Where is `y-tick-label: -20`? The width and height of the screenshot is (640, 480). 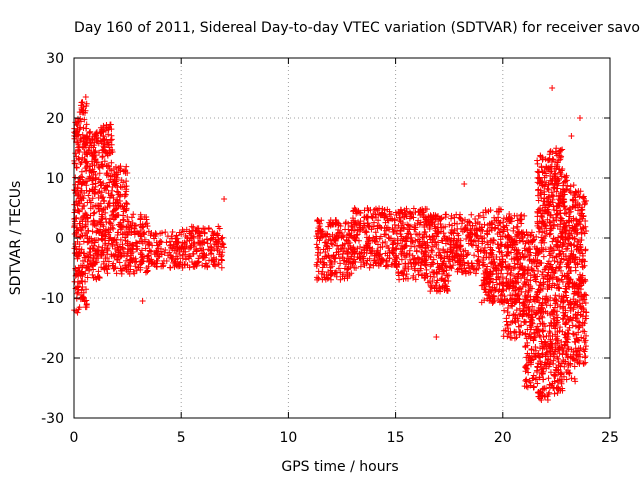 y-tick-label: -20 is located at coordinates (52, 359).